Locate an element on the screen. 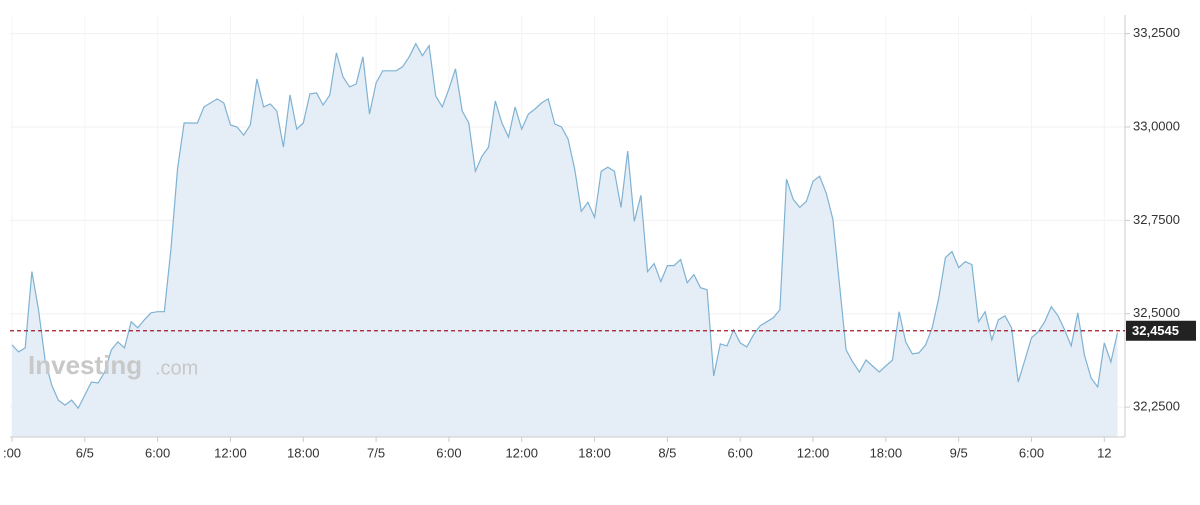  x-tick-label: :00 is located at coordinates (12, 452).